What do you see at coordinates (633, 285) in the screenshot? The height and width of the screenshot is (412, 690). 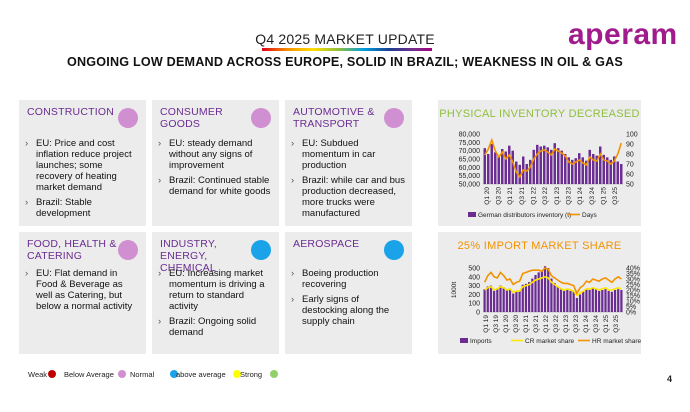 I see `y-tick-label-right: 25%` at bounding box center [633, 285].